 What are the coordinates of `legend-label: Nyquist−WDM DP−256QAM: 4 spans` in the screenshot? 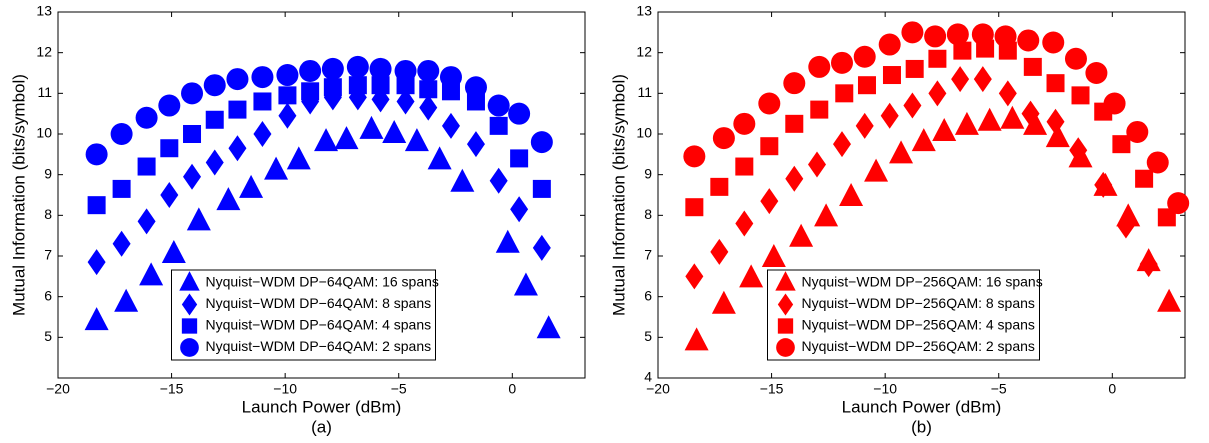 It's located at (918, 325).